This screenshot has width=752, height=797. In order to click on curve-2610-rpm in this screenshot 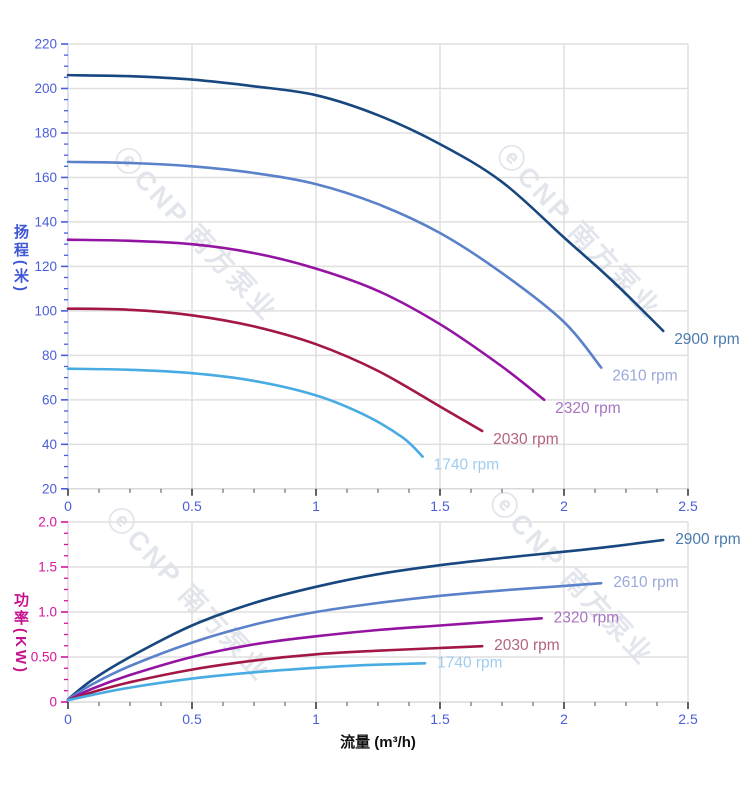, I will do `click(334, 641)`.